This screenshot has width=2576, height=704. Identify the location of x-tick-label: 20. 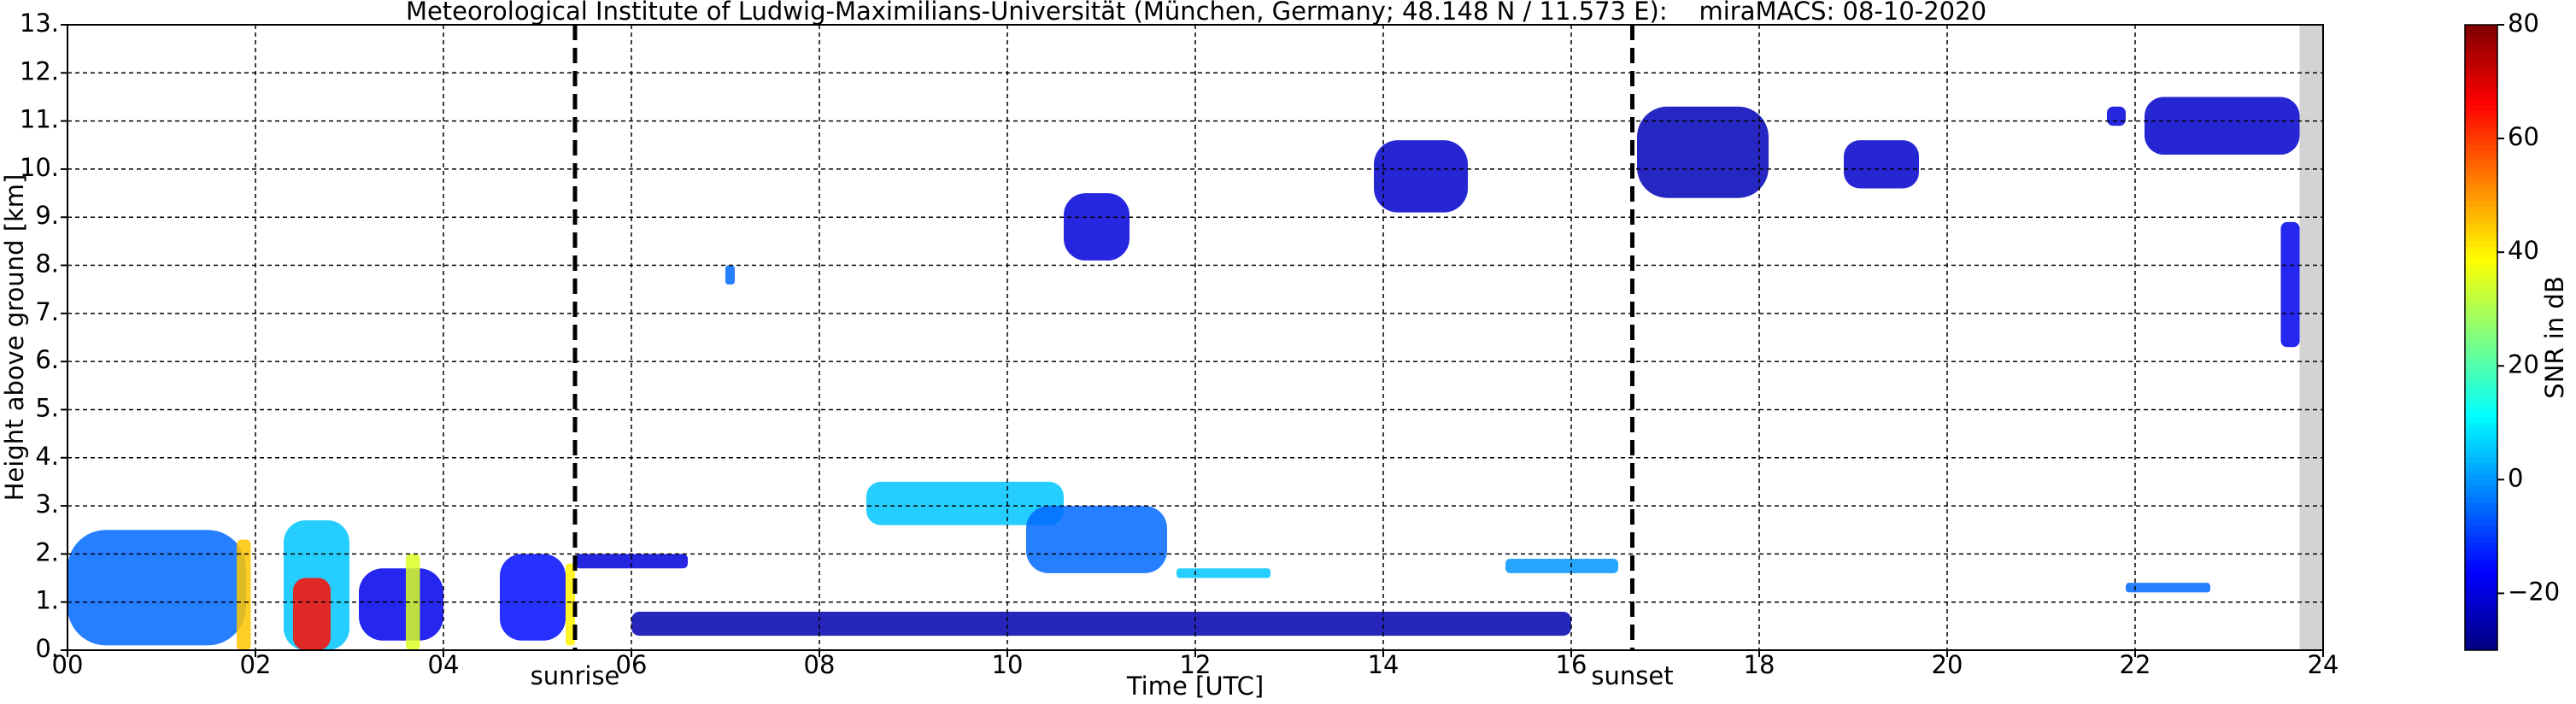
(1947, 664).